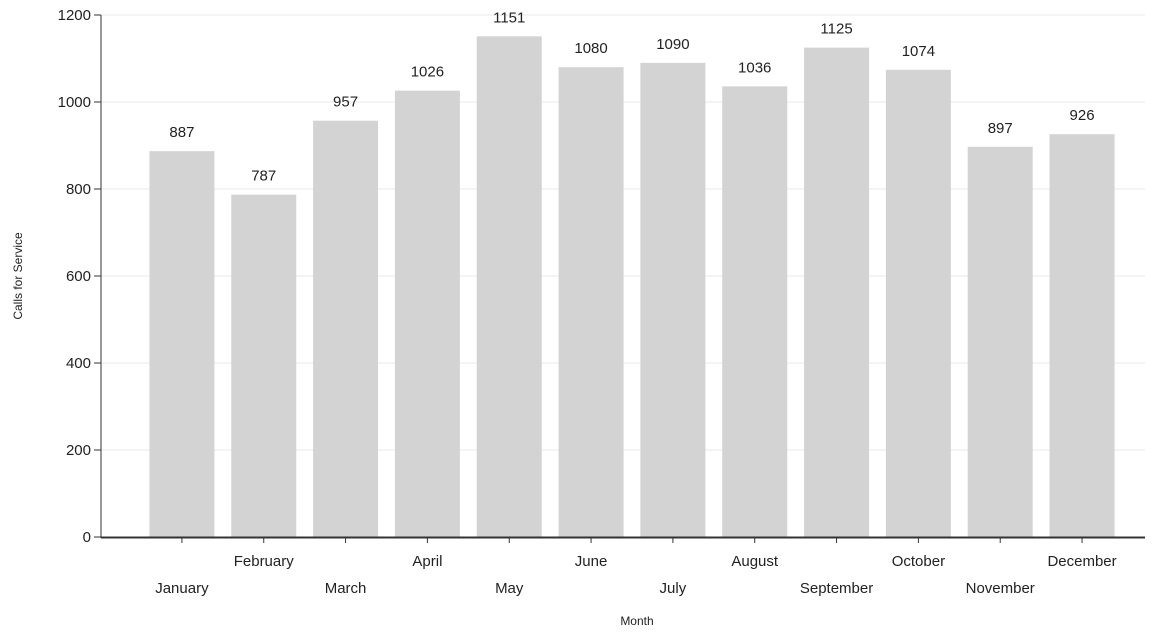 Image resolution: width=1157 pixels, height=632 pixels. Describe the element at coordinates (636, 621) in the screenshot. I see `x-axis-title: Month` at that location.